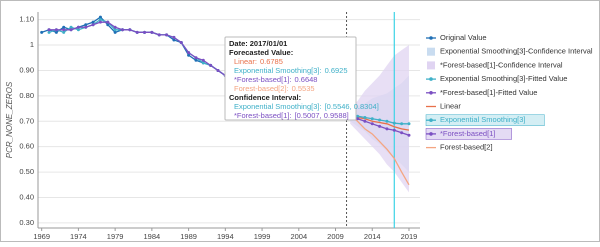 The height and width of the screenshot is (247, 600). What do you see at coordinates (9, 119) in the screenshot?
I see `y-axis-label: PCR_NONE_ZEROS` at bounding box center [9, 119].